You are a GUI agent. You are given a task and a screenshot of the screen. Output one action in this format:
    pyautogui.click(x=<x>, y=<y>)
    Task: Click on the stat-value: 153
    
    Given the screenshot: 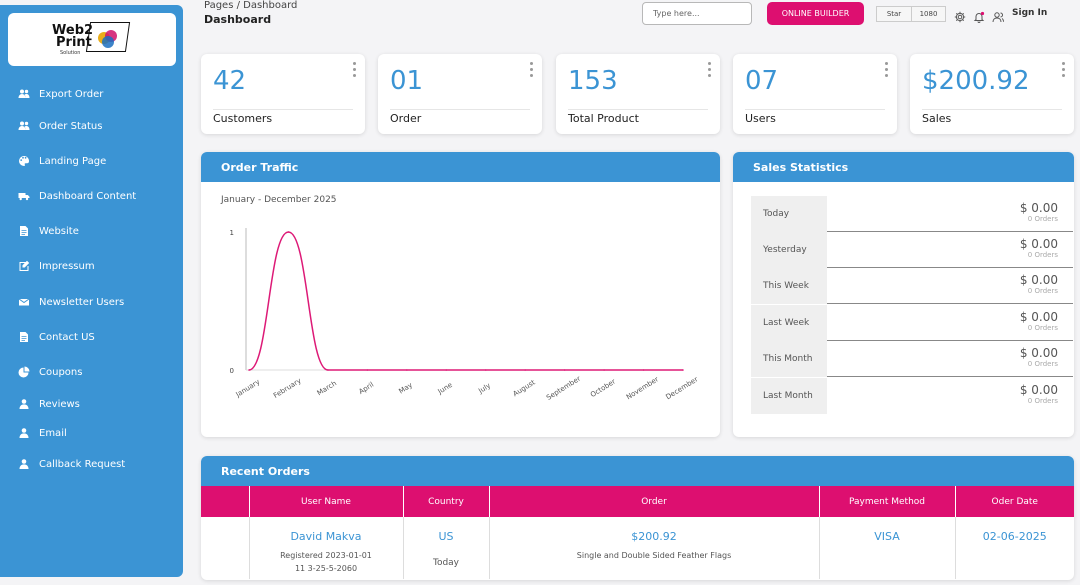 What is the action you would take?
    pyautogui.click(x=593, y=81)
    